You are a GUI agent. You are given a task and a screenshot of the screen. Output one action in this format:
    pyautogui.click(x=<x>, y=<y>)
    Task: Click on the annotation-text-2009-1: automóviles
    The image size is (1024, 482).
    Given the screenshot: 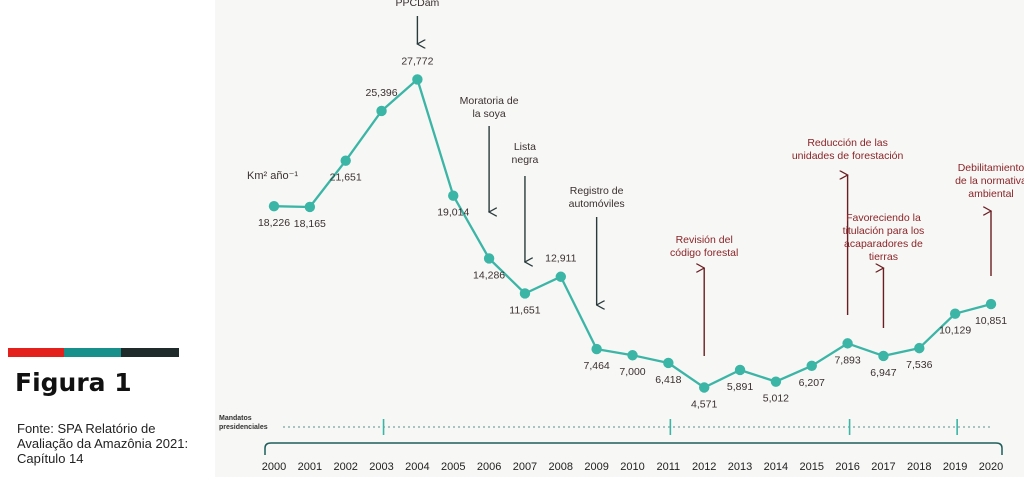 What is the action you would take?
    pyautogui.click(x=597, y=204)
    